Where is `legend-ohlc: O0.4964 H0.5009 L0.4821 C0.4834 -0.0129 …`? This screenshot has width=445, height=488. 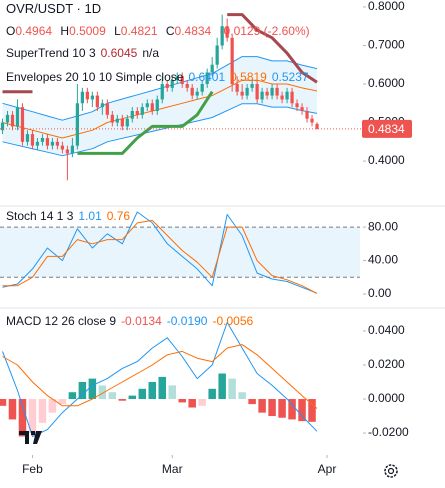 legend-ohlc: O0.4964 H0.5009 L0.4821 C0.4834 -0.0129 … is located at coordinates (160, 31).